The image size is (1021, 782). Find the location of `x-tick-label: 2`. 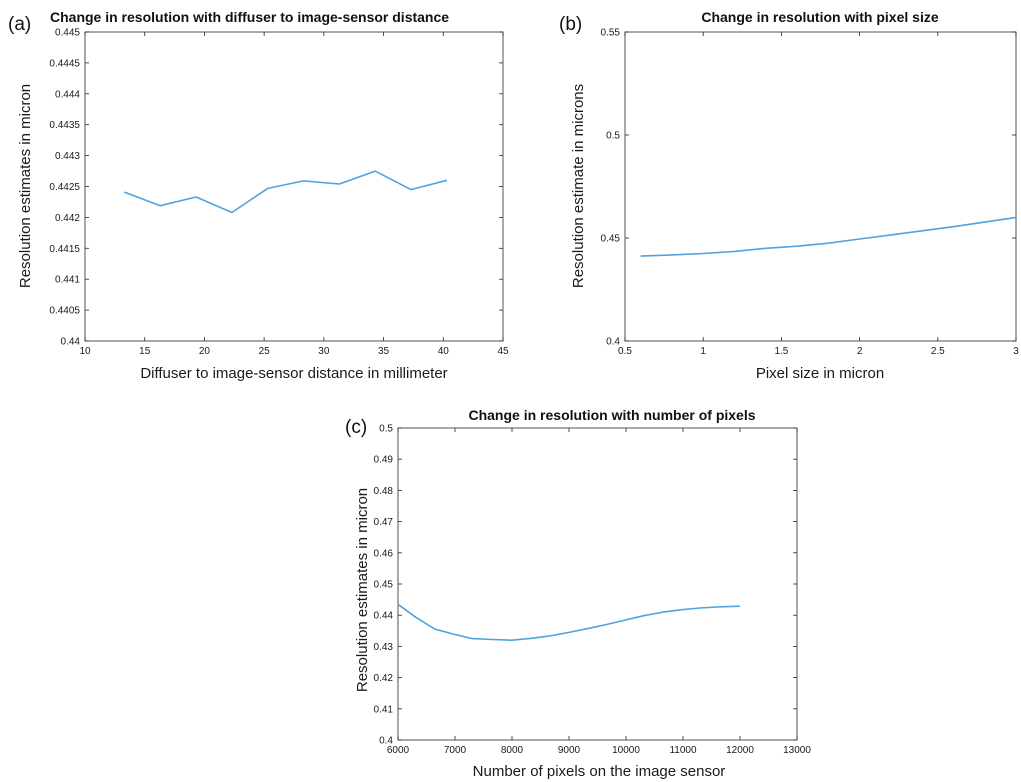

x-tick-label: 2 is located at coordinates (860, 351).